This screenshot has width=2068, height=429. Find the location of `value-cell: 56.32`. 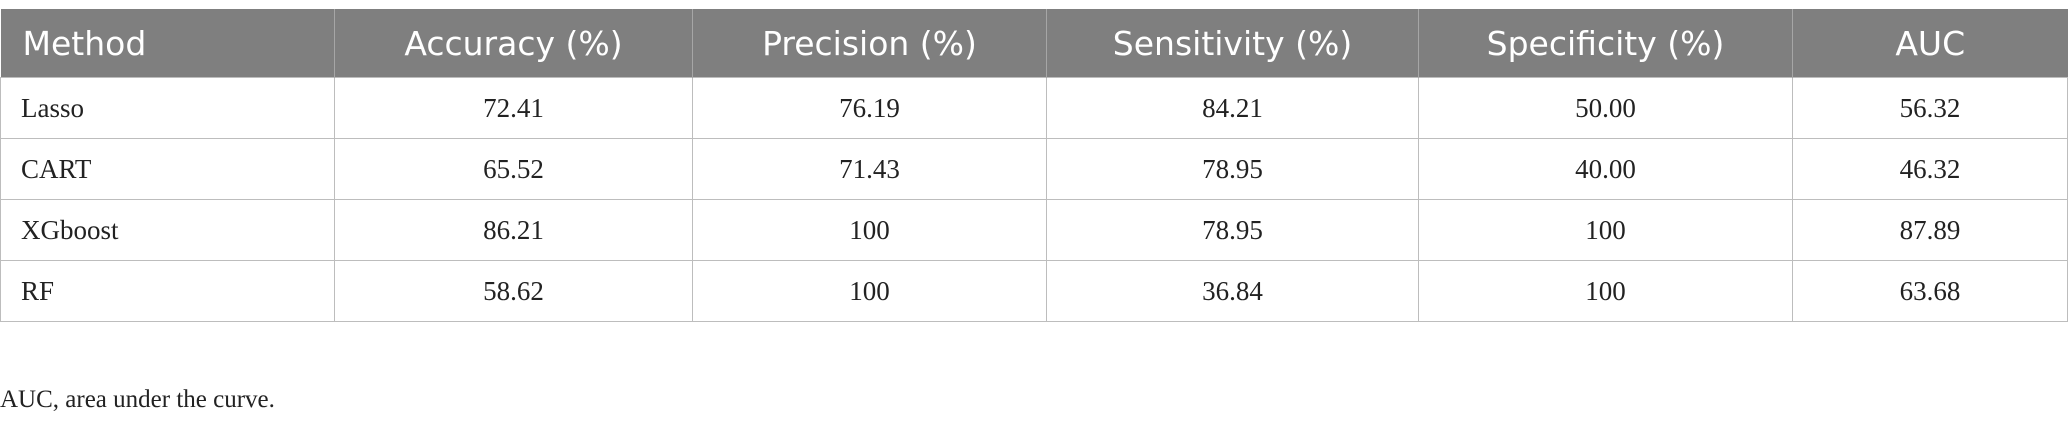

value-cell: 56.32 is located at coordinates (1930, 108).